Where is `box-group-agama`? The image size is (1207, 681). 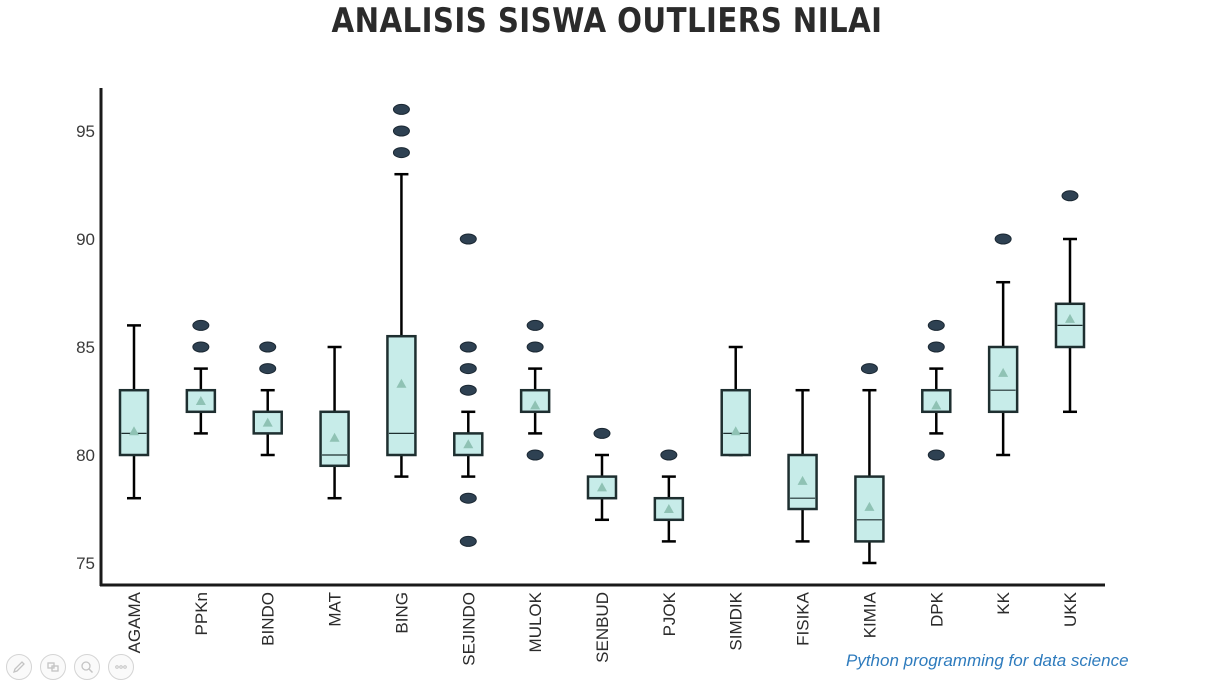
box-group-agama is located at coordinates (134, 412).